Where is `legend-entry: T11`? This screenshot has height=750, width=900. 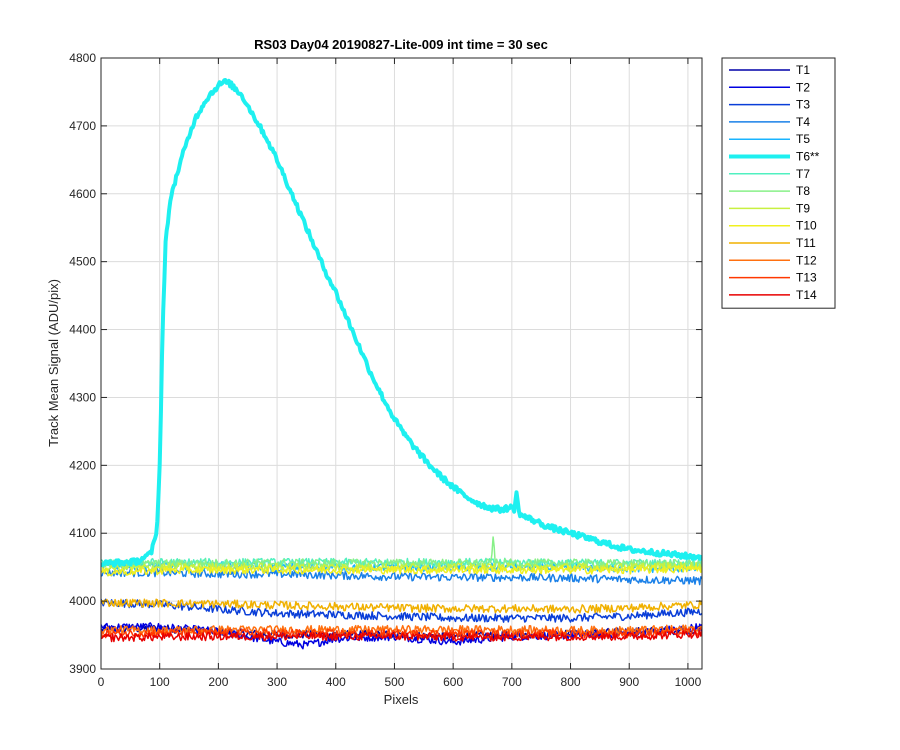
legend-entry: T11 is located at coordinates (806, 243).